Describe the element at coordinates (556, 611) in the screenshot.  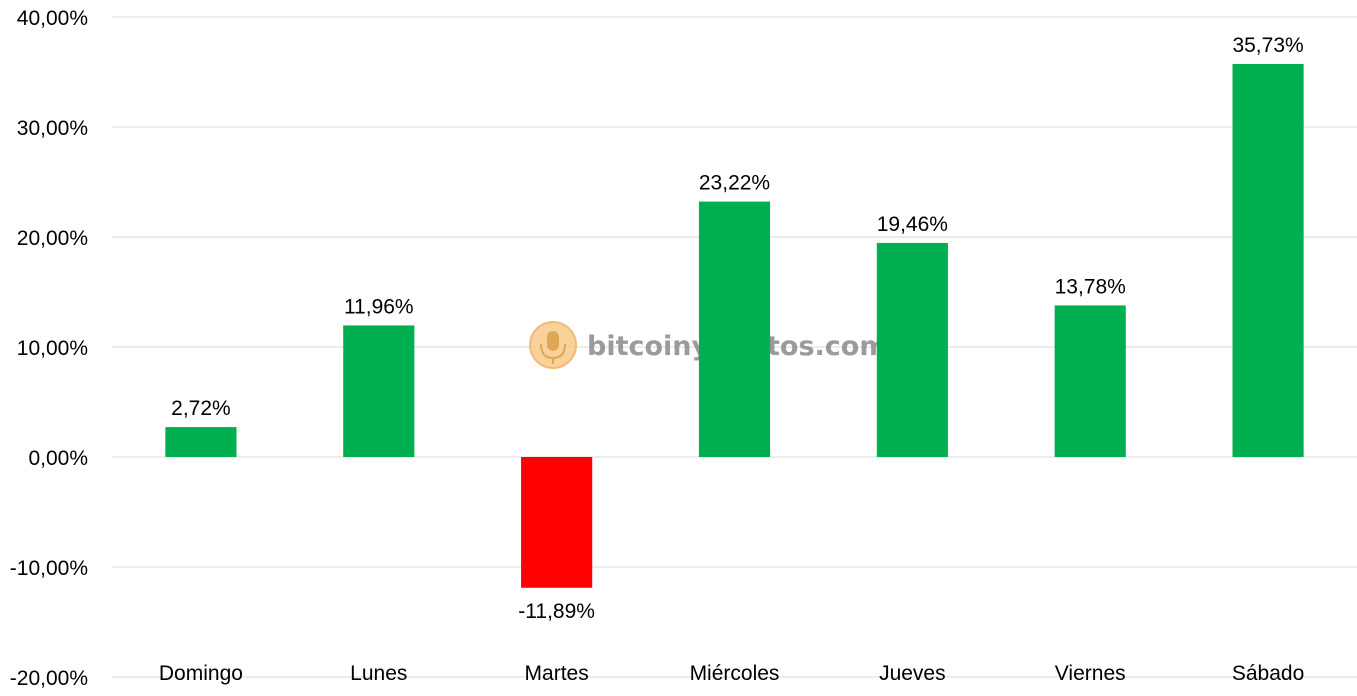
I see `data-label: -11,89%` at that location.